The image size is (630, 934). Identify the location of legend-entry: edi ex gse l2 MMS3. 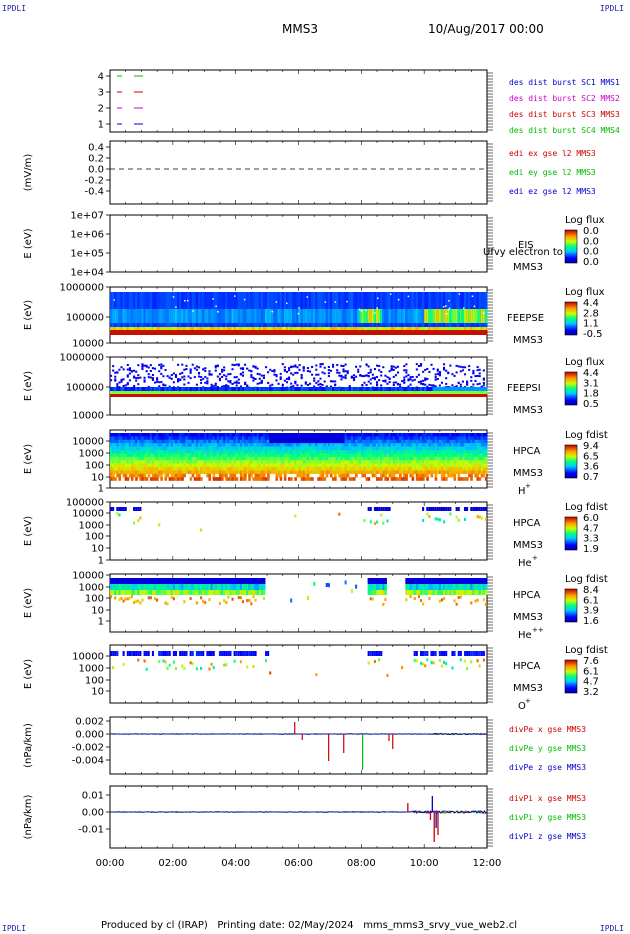
(552, 153).